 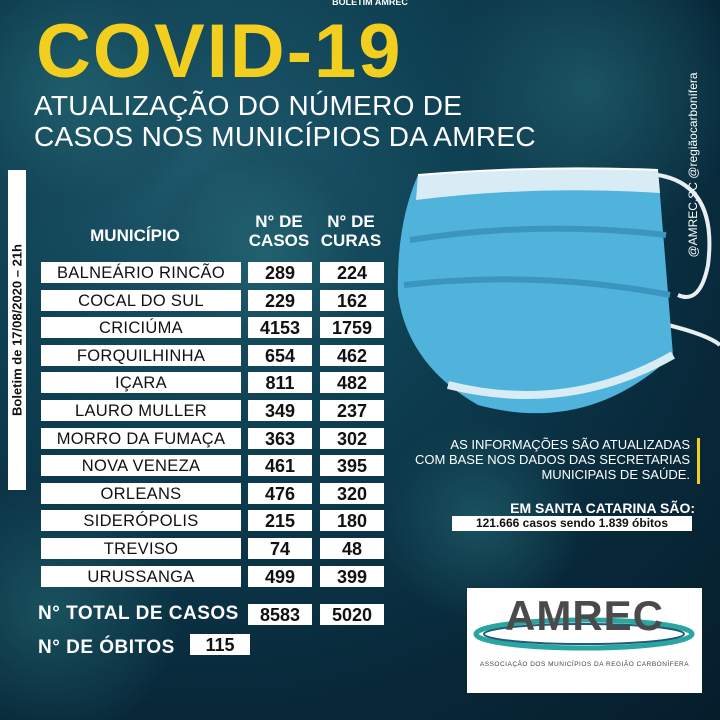 What do you see at coordinates (135, 235) in the screenshot?
I see `header-municipio: MUNICÍPIO` at bounding box center [135, 235].